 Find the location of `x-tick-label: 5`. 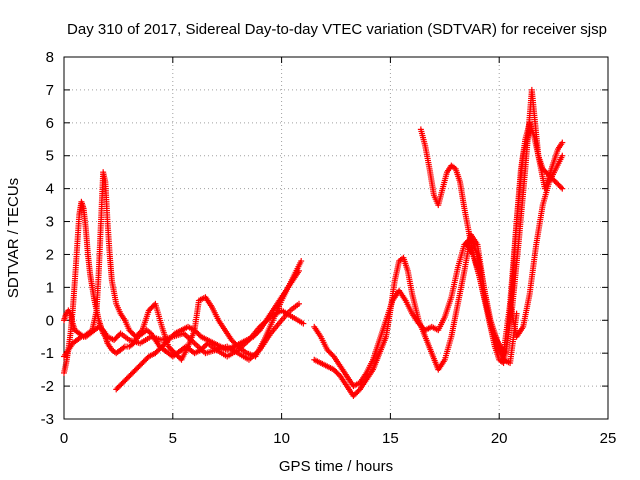

x-tick-label: 5 is located at coordinates (173, 438).